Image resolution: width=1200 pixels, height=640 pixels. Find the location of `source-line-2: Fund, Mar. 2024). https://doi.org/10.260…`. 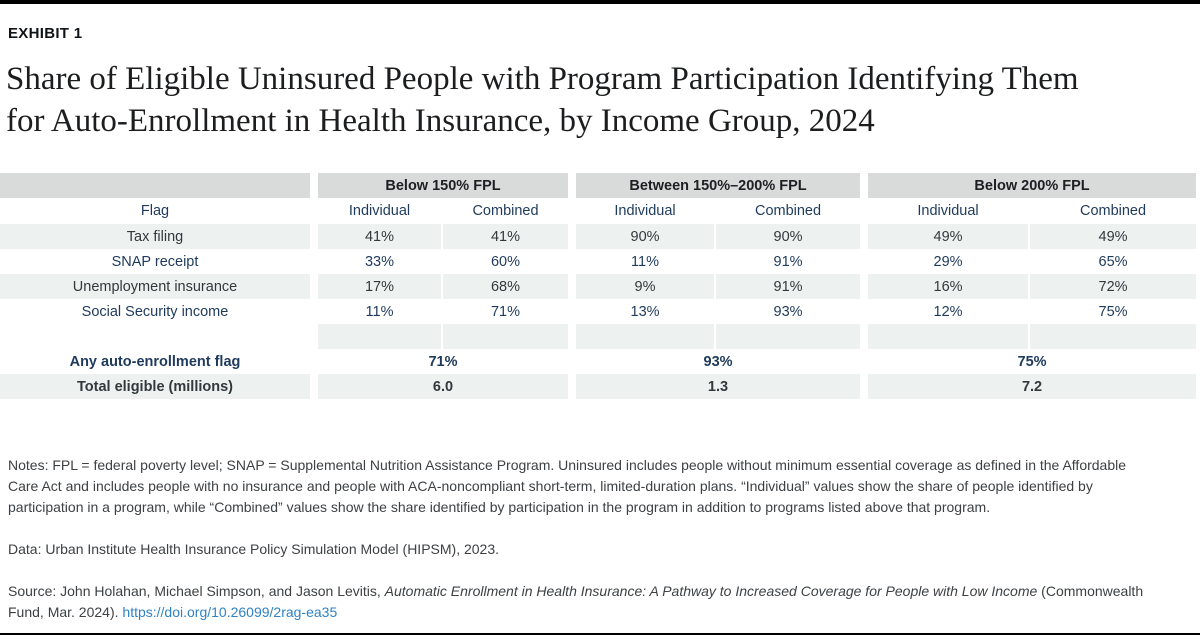

source-line-2: Fund, Mar. 2024). https://doi.org/10.260… is located at coordinates (600, 612).